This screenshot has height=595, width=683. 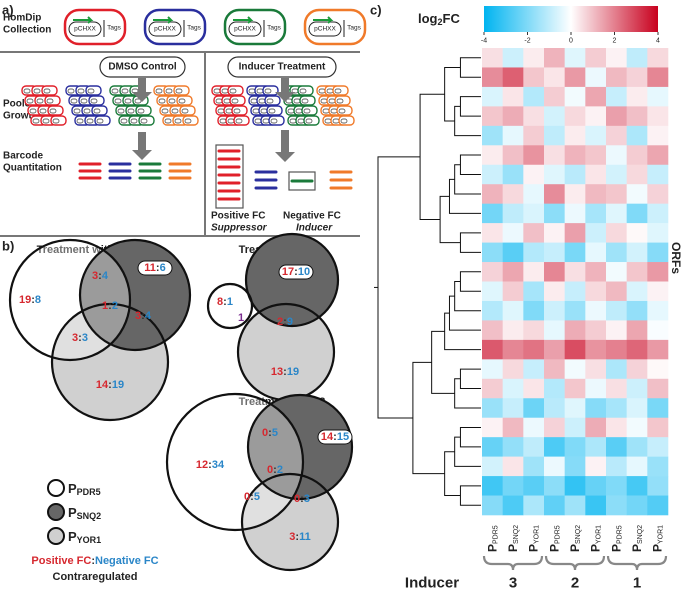 I want to click on venn-circle, so click(x=235, y=462).